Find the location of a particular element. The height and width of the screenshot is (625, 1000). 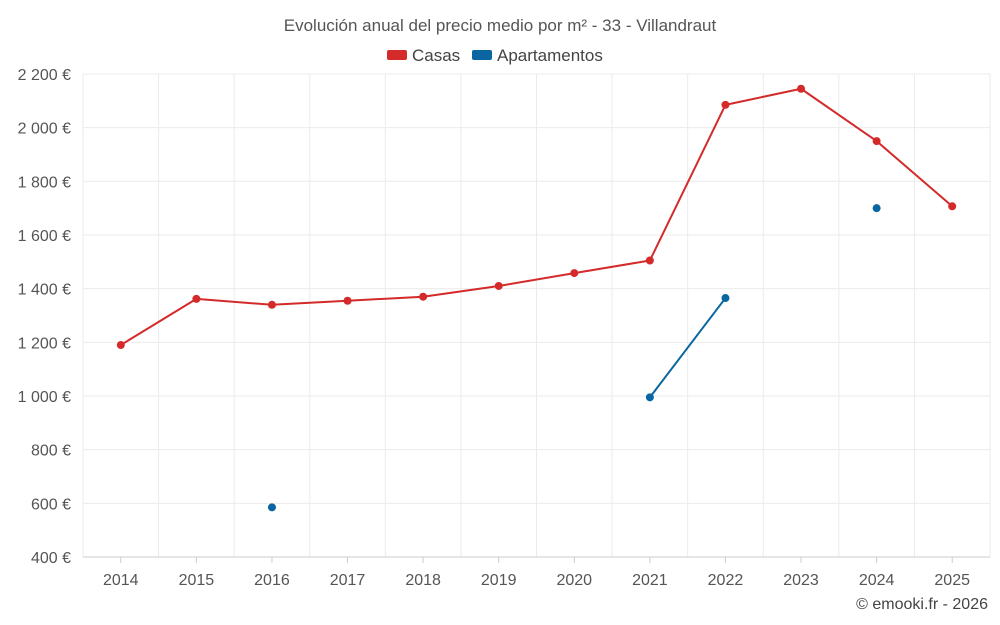

legend-item-apartamentos: Apartamentos is located at coordinates (537, 55).